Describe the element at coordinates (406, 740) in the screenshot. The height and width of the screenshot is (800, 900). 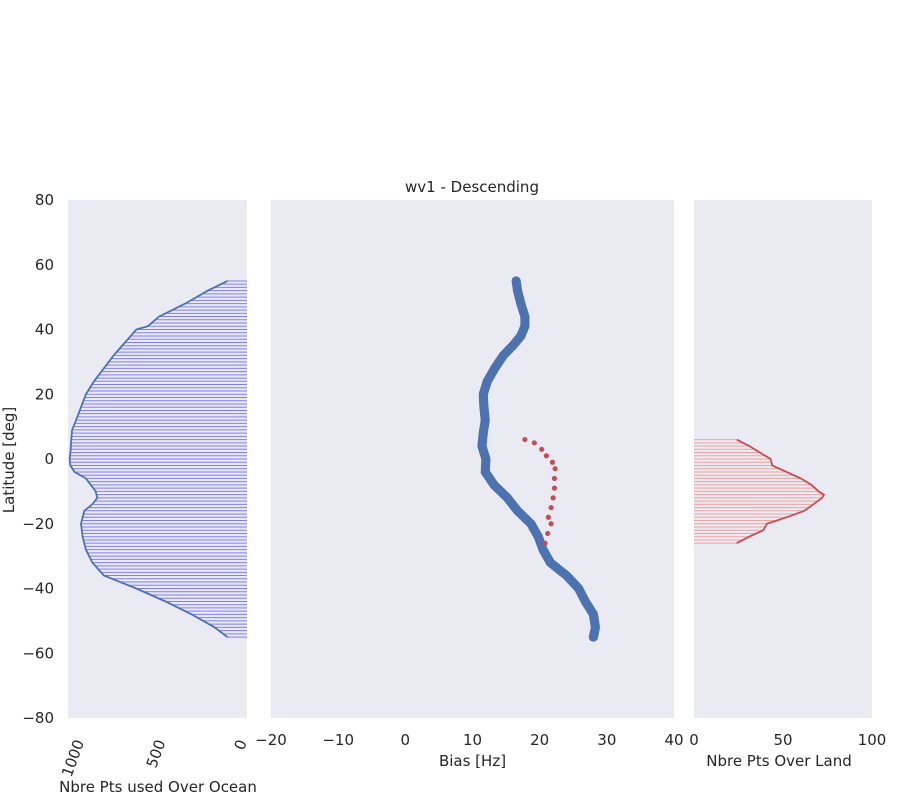
I see `bias-tick-label: 0` at that location.